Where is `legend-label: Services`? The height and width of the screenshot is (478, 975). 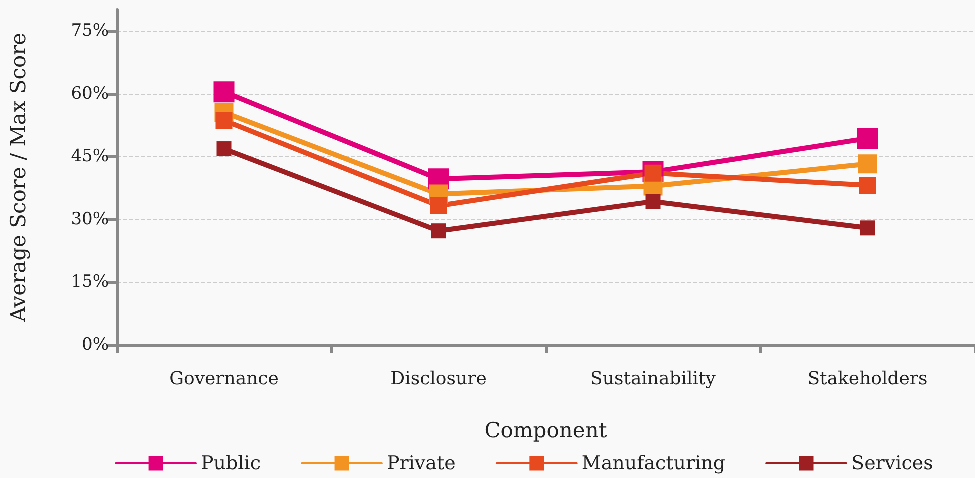 legend-label: Services is located at coordinates (893, 463).